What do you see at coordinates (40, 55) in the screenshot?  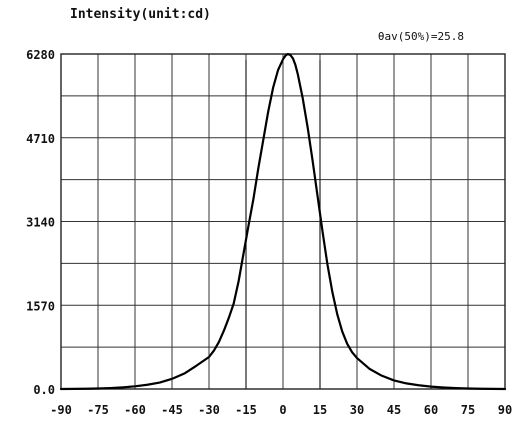 I see `y-tick-label: 6280` at bounding box center [40, 55].